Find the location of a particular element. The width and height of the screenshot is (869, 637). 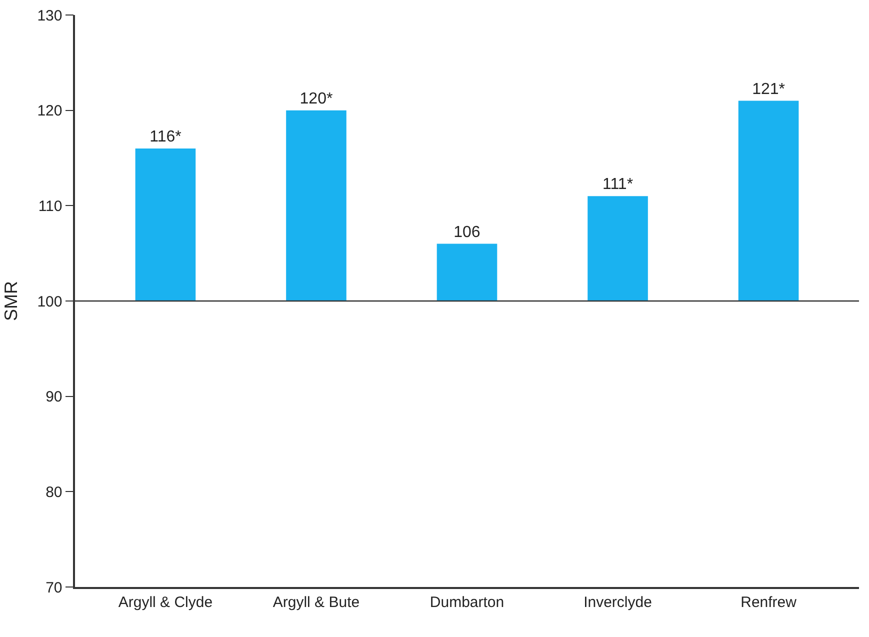

y-tick-label: 120 is located at coordinates (49, 111).